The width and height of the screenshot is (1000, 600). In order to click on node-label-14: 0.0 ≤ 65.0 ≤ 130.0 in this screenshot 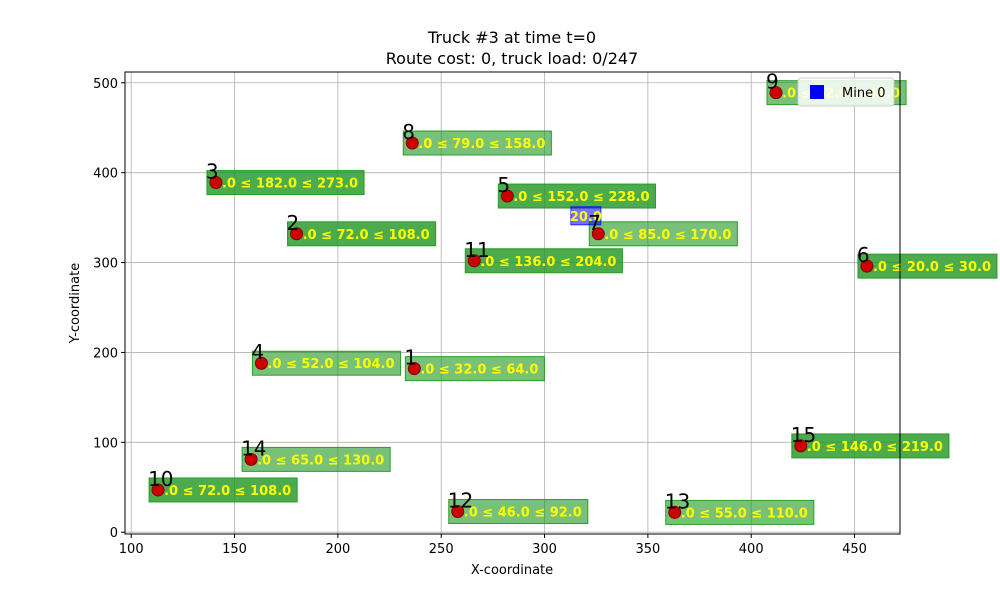, I will do `click(316, 459)`.